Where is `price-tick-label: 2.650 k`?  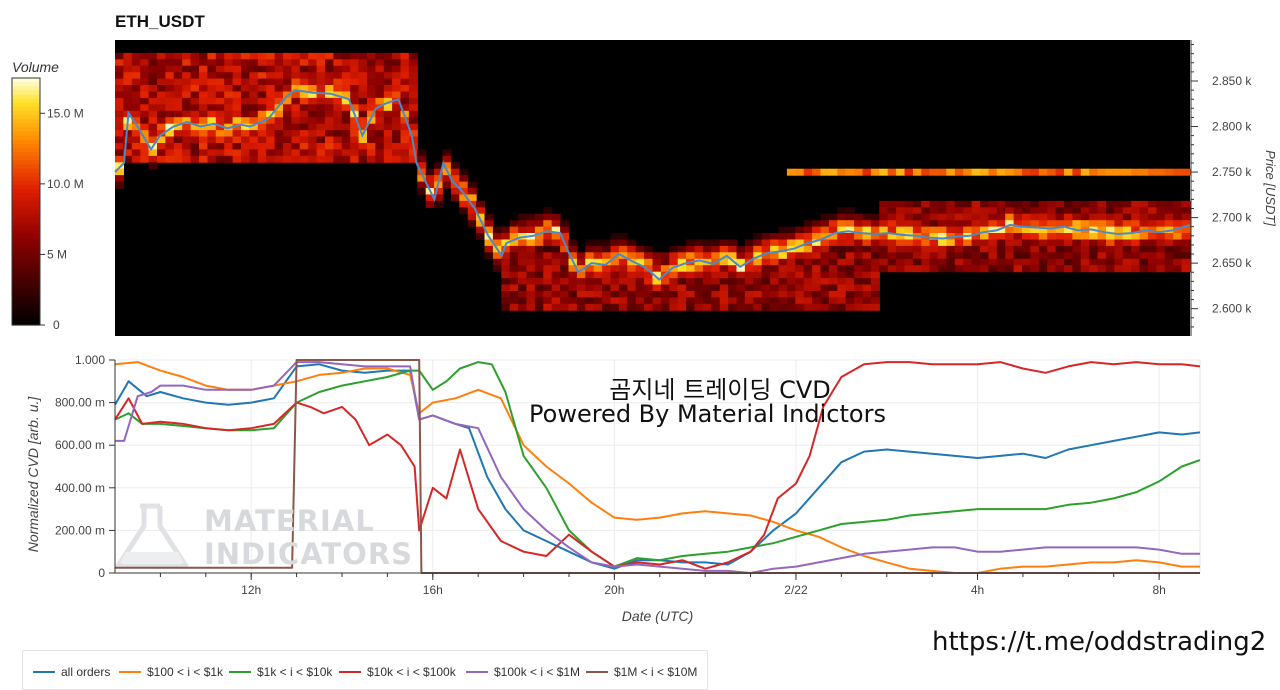 price-tick-label: 2.650 k is located at coordinates (1232, 263).